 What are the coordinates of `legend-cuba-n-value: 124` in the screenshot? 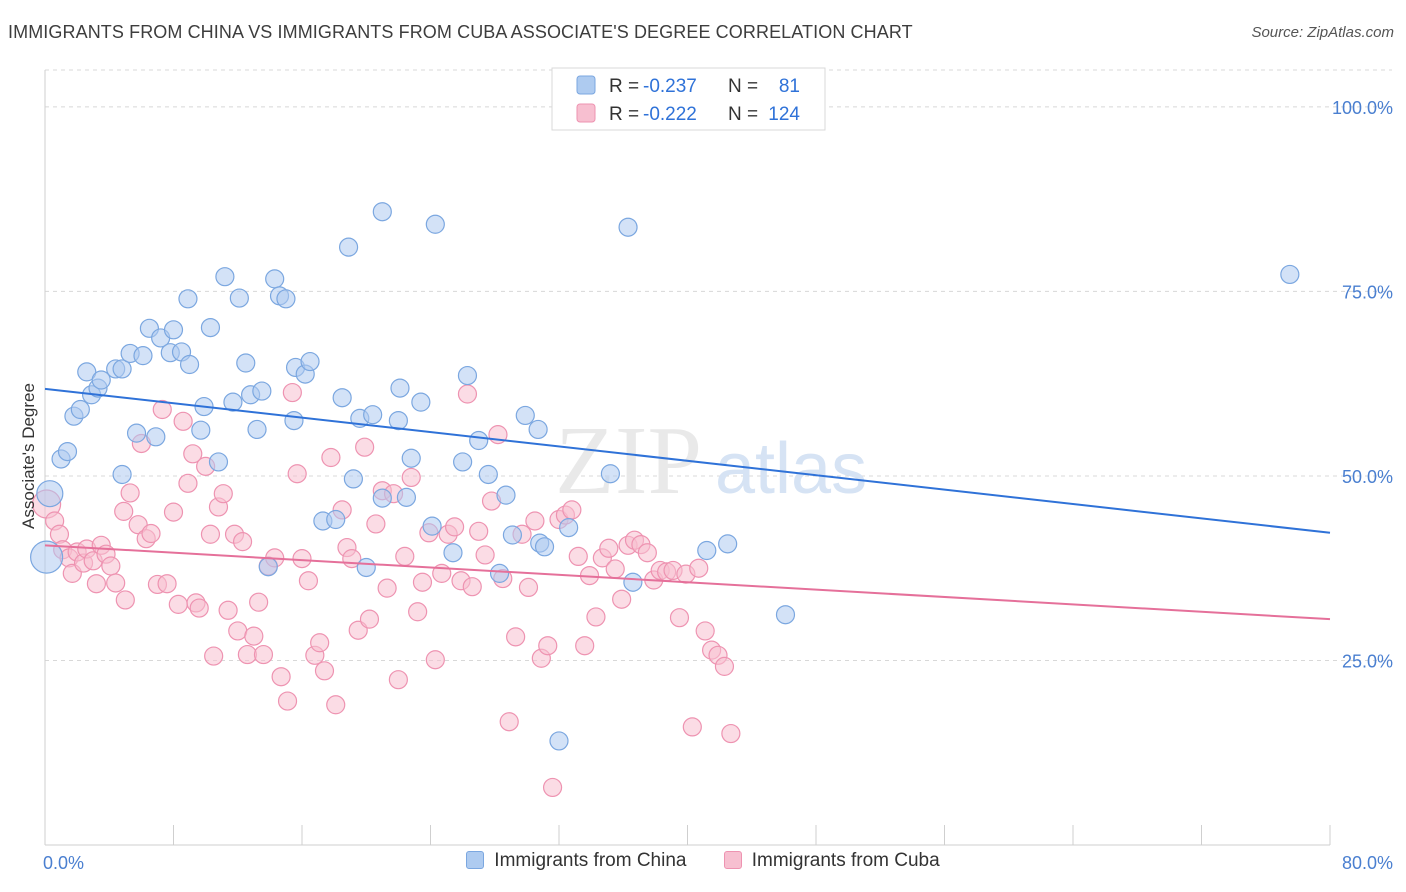 It's located at (784, 114).